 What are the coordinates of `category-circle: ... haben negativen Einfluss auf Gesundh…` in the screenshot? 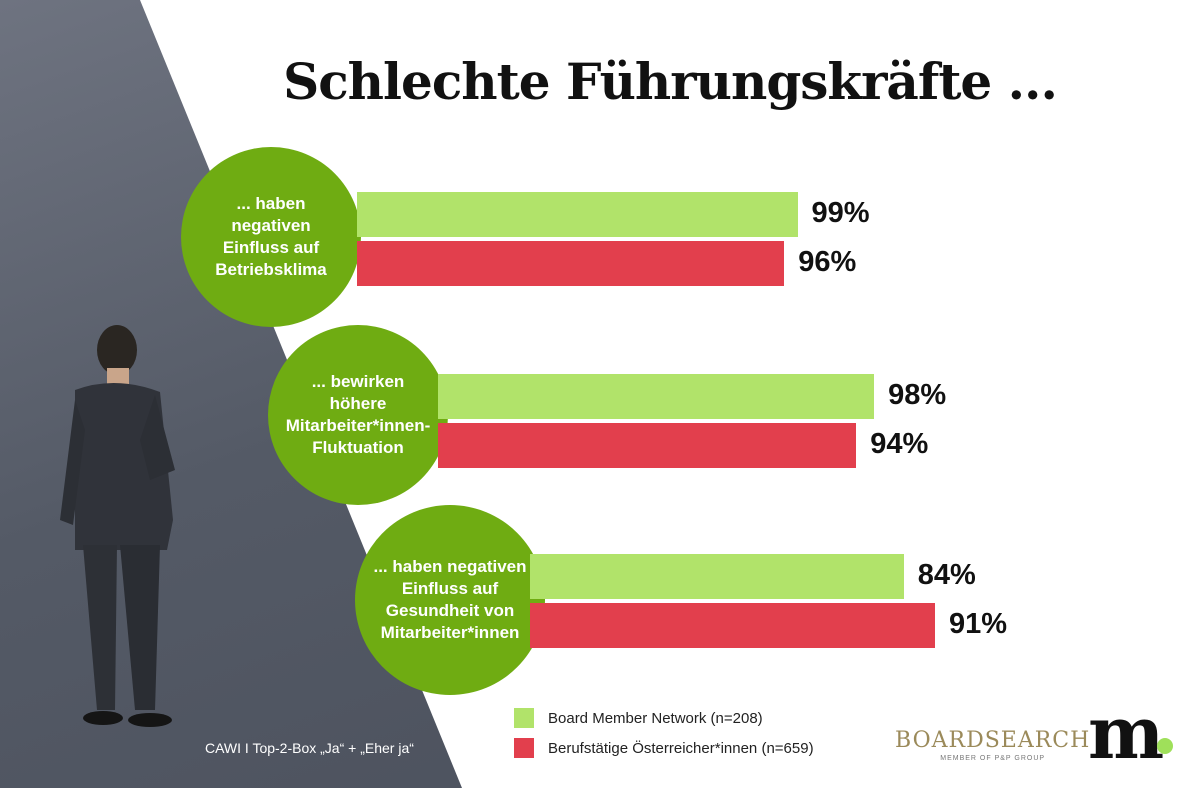 It's located at (450, 600).